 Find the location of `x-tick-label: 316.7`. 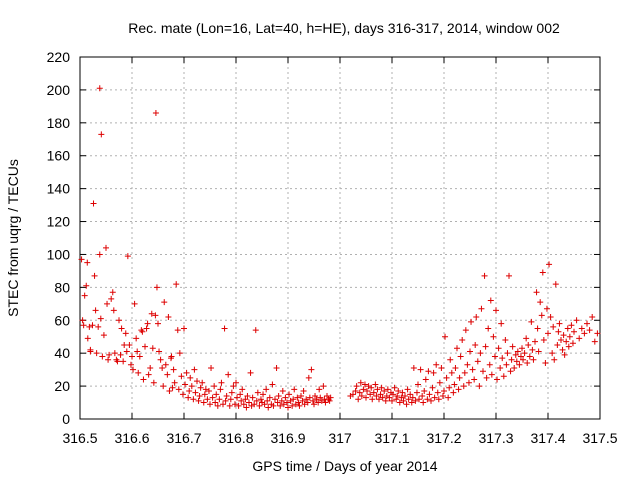

x-tick-label: 316.7 is located at coordinates (183, 438).